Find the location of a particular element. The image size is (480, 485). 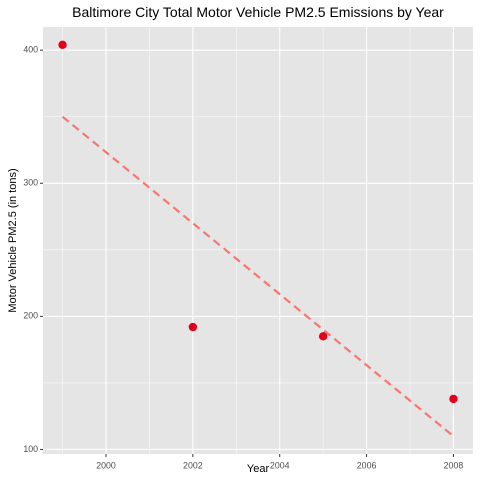

x-tick-label: 2004 is located at coordinates (280, 465).